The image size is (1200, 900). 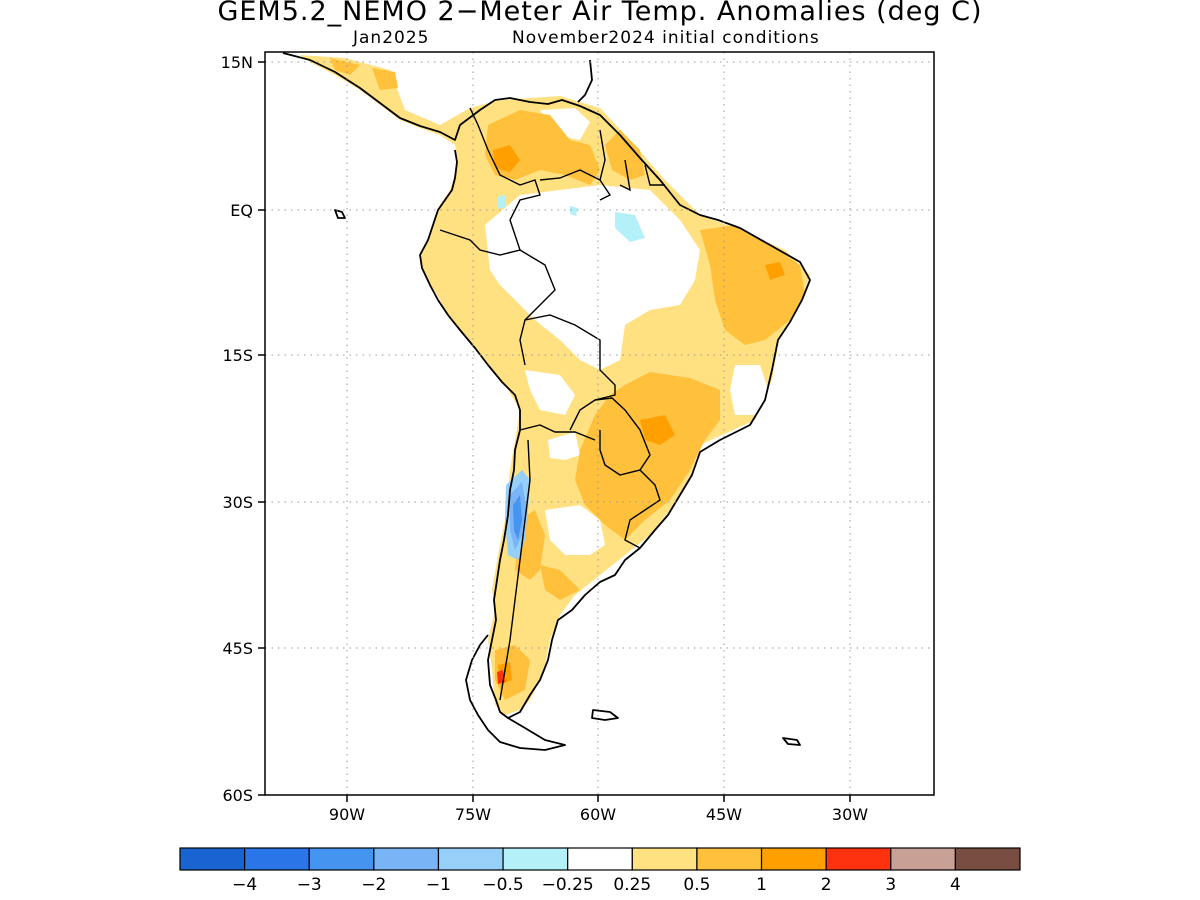 What do you see at coordinates (241, 210) in the screenshot?
I see `y-tick-label: EQ` at bounding box center [241, 210].